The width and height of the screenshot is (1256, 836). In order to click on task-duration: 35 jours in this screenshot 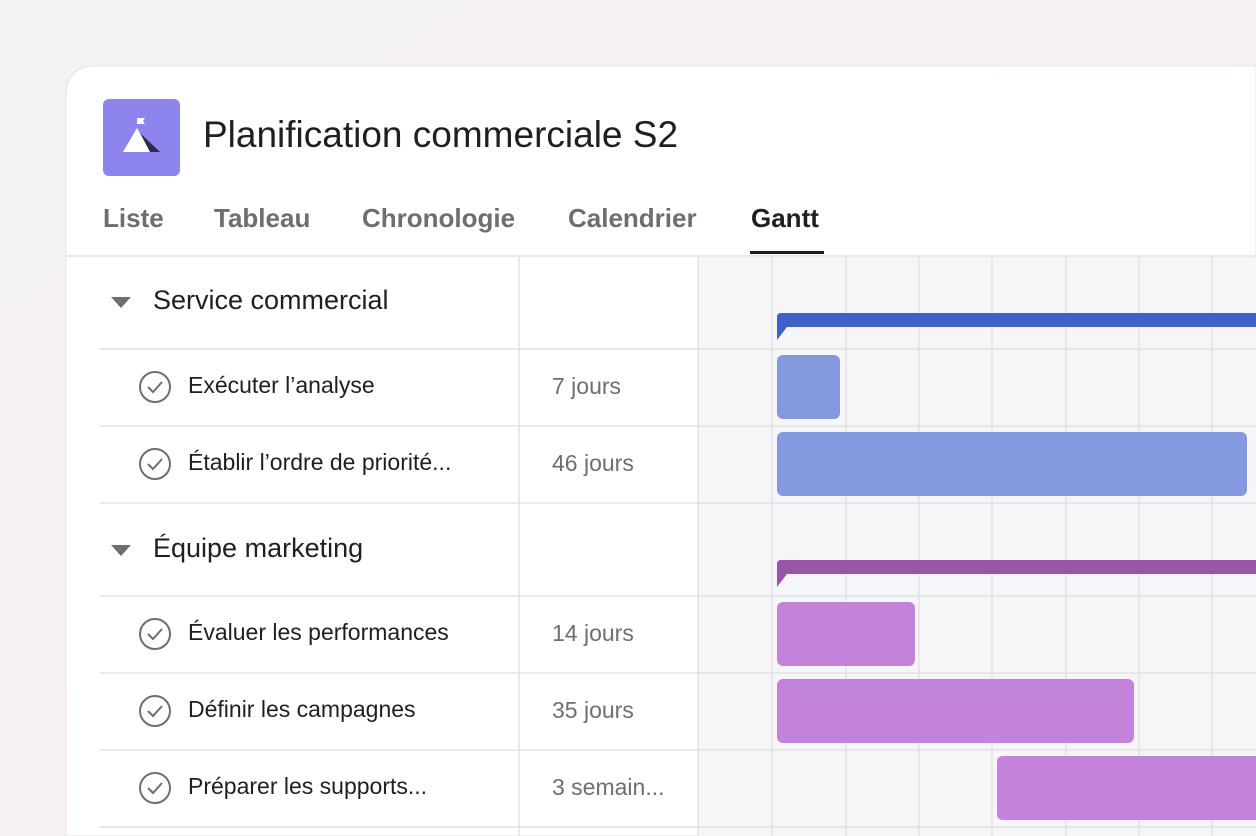, I will do `click(593, 710)`.